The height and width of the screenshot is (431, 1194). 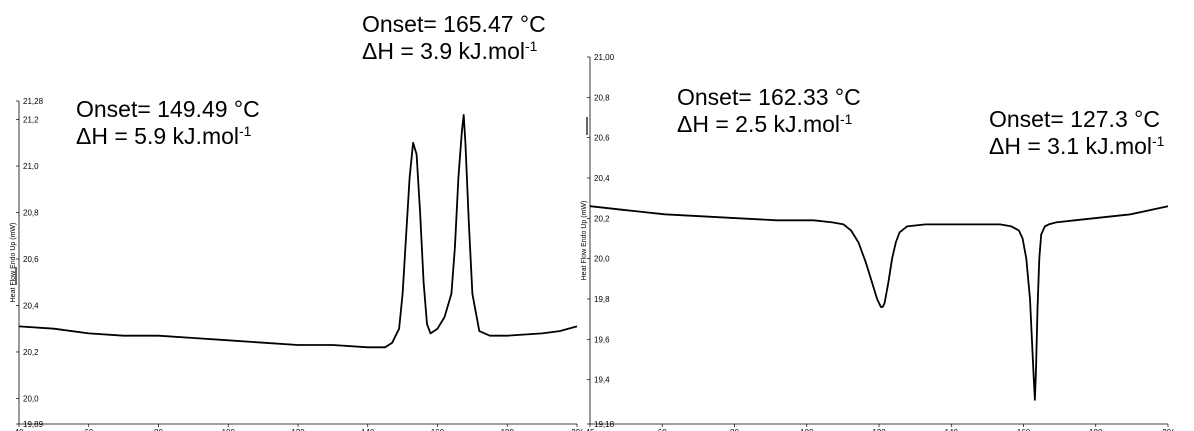 I want to click on right-annotation-1-onset: Onset= 162.33 °C, so click(x=769, y=97).